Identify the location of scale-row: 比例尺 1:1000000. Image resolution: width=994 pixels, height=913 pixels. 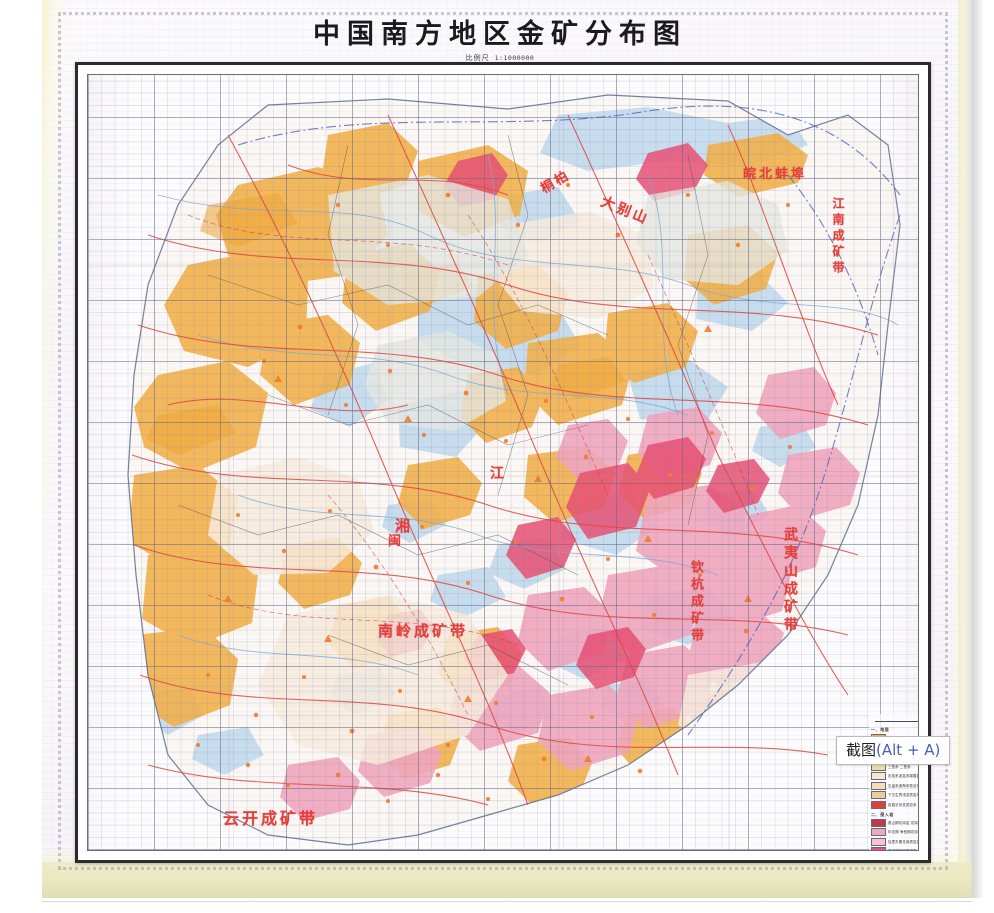
(500, 58).